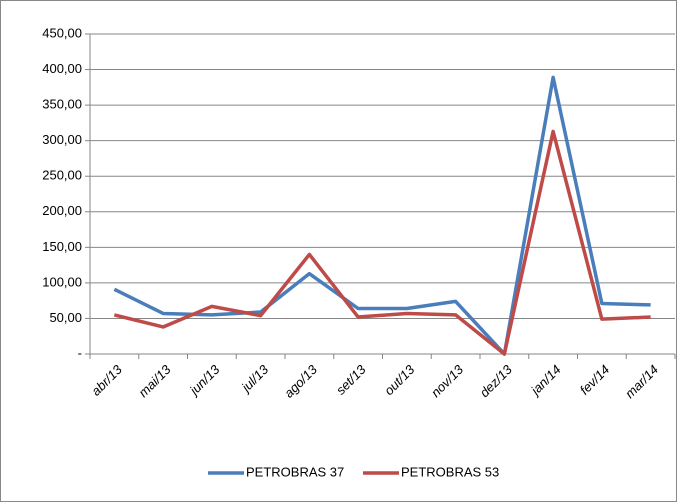  What do you see at coordinates (80, 352) in the screenshot?
I see `y-tick-label: -` at bounding box center [80, 352].